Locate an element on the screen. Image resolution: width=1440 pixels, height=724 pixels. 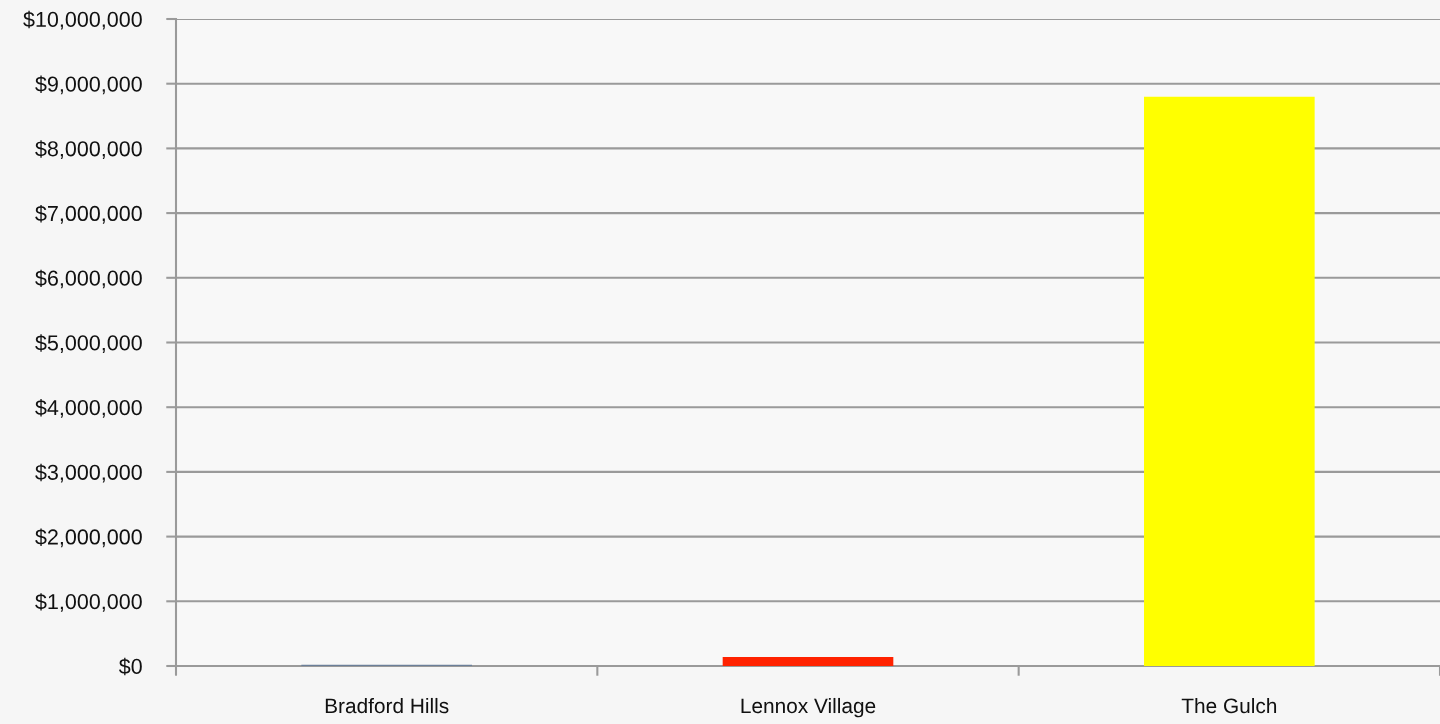
y-tick-label: $0 is located at coordinates (130, 666).